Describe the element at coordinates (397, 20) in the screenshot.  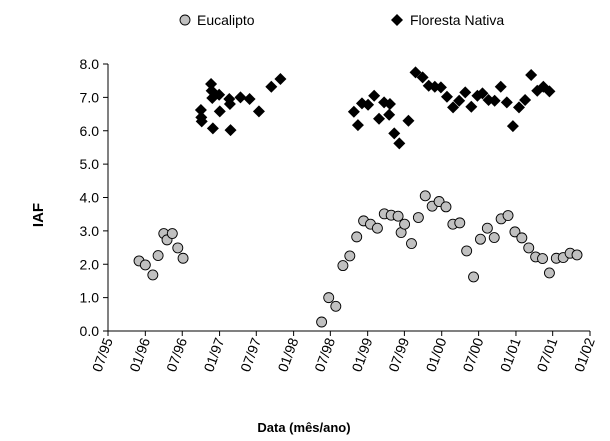
I see `legend-diamond-marker` at that location.